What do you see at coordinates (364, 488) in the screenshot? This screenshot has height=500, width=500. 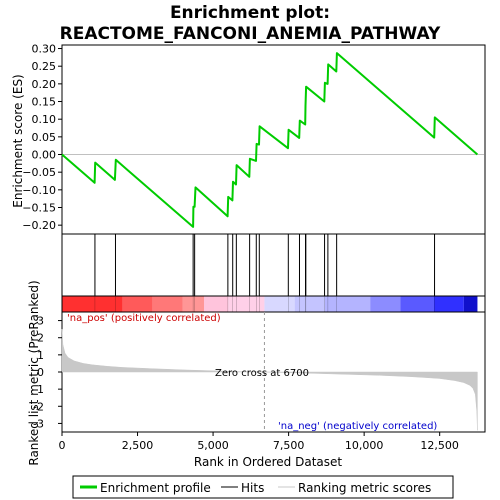 I see `legend-metric-label: Ranking metric scores` at bounding box center [364, 488].